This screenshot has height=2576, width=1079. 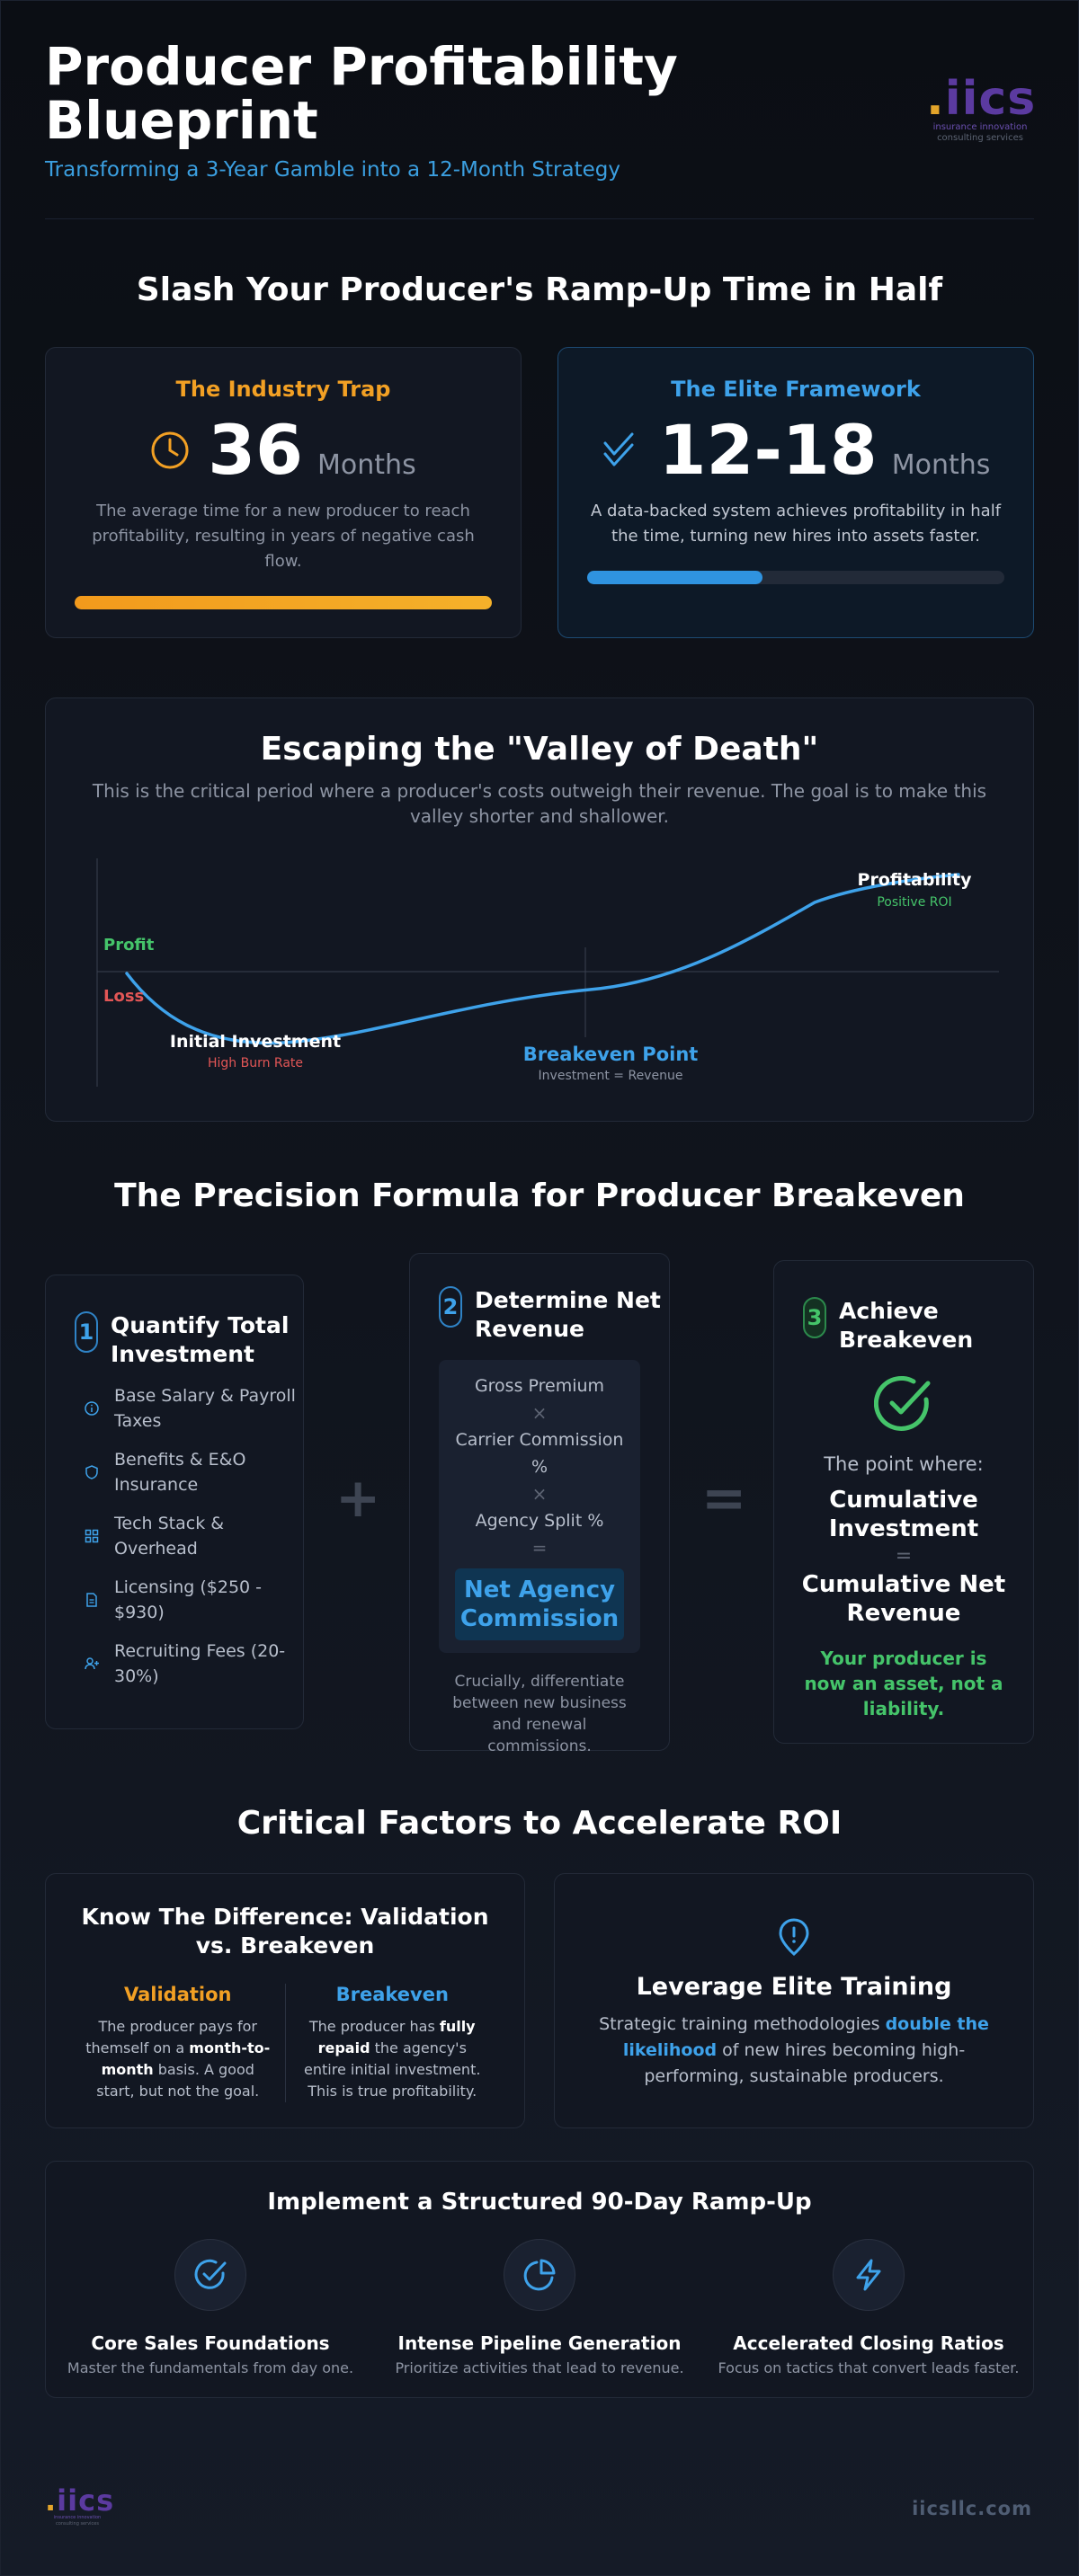 I want to click on step3-title: Achieve Breakeven, so click(x=906, y=1325).